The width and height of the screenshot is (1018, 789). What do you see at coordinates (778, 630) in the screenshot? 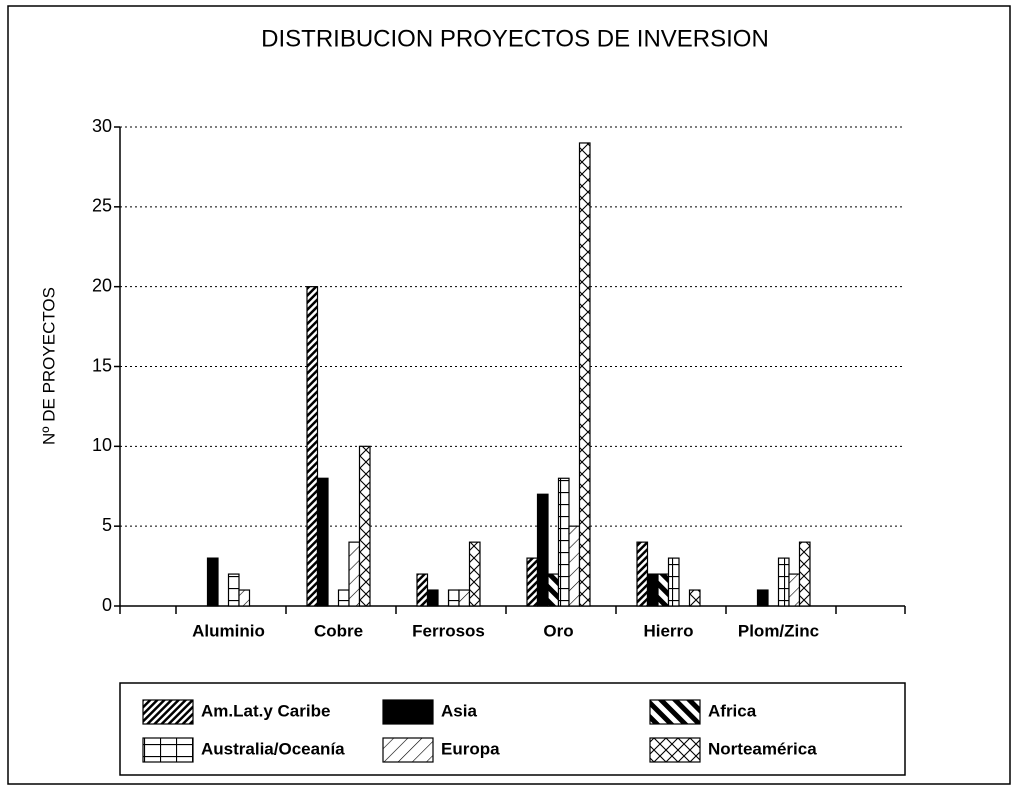
I see `x-tick-label: Plom/Zinc` at bounding box center [778, 630].